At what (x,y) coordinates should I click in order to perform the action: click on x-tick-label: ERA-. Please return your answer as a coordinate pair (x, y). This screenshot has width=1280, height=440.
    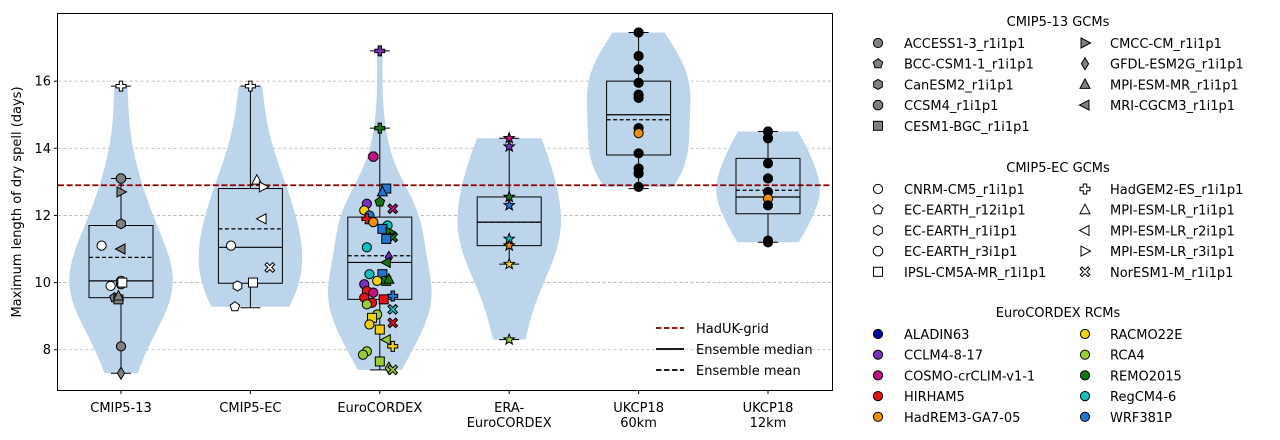
    Looking at the image, I should click on (509, 408).